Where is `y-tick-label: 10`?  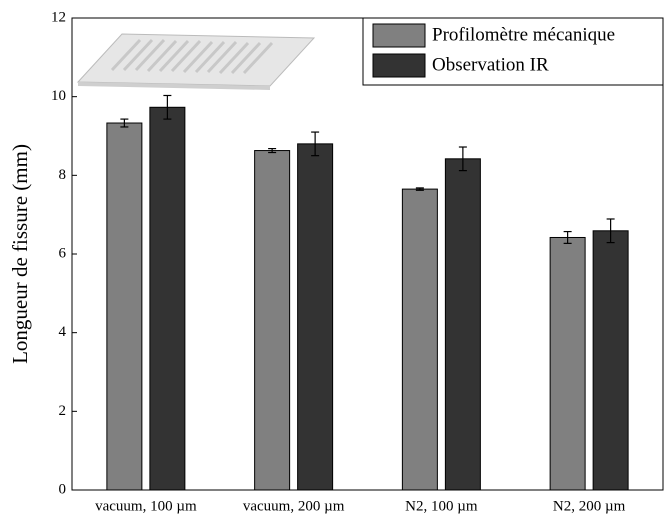 y-tick-label: 10 is located at coordinates (58, 96).